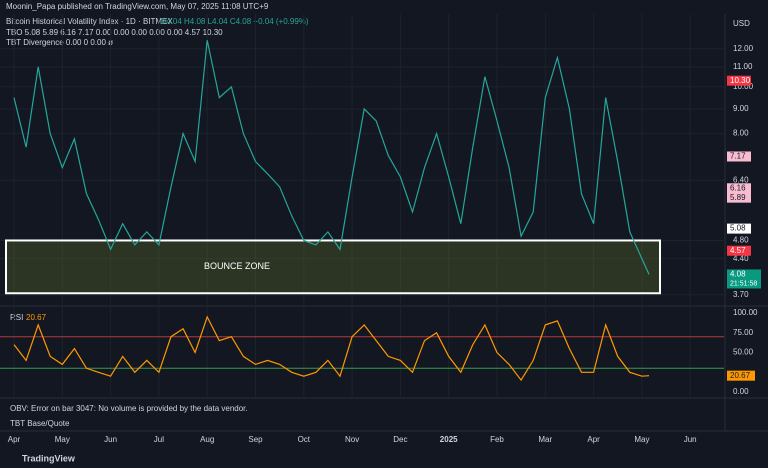 The height and width of the screenshot is (468, 768). What do you see at coordinates (400, 439) in the screenshot?
I see `x-tick-label: Dec` at bounding box center [400, 439].